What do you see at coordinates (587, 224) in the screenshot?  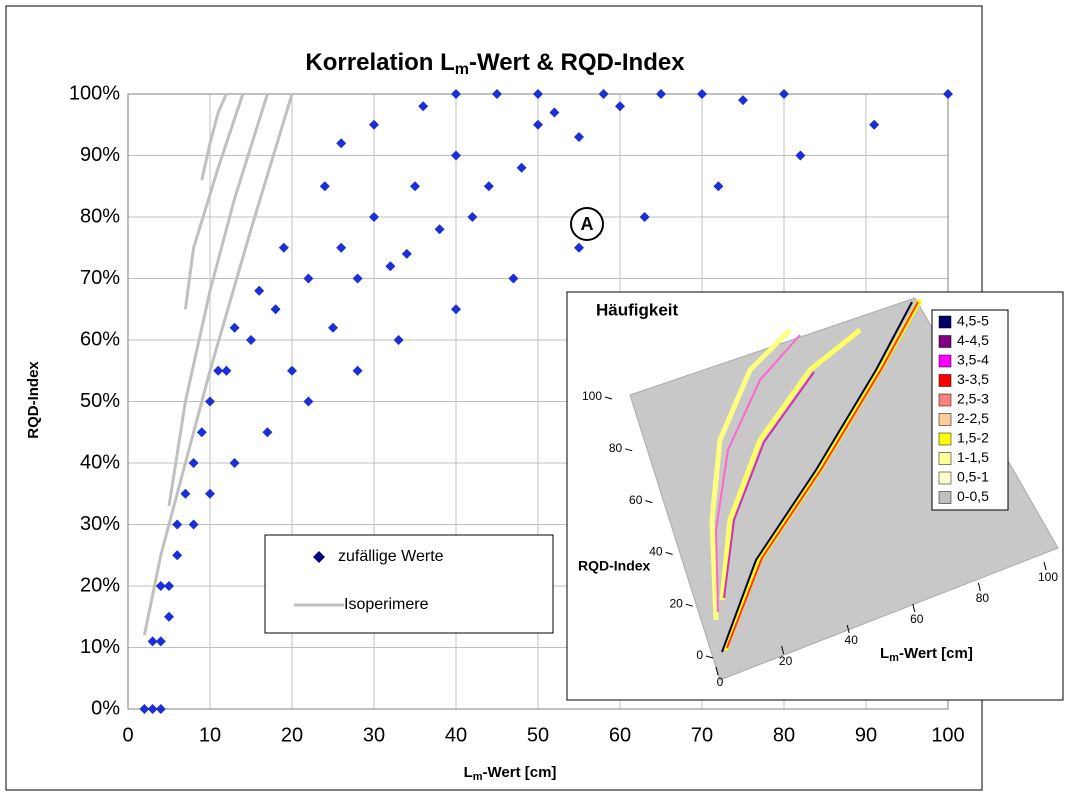 I see `annotation: A` at bounding box center [587, 224].